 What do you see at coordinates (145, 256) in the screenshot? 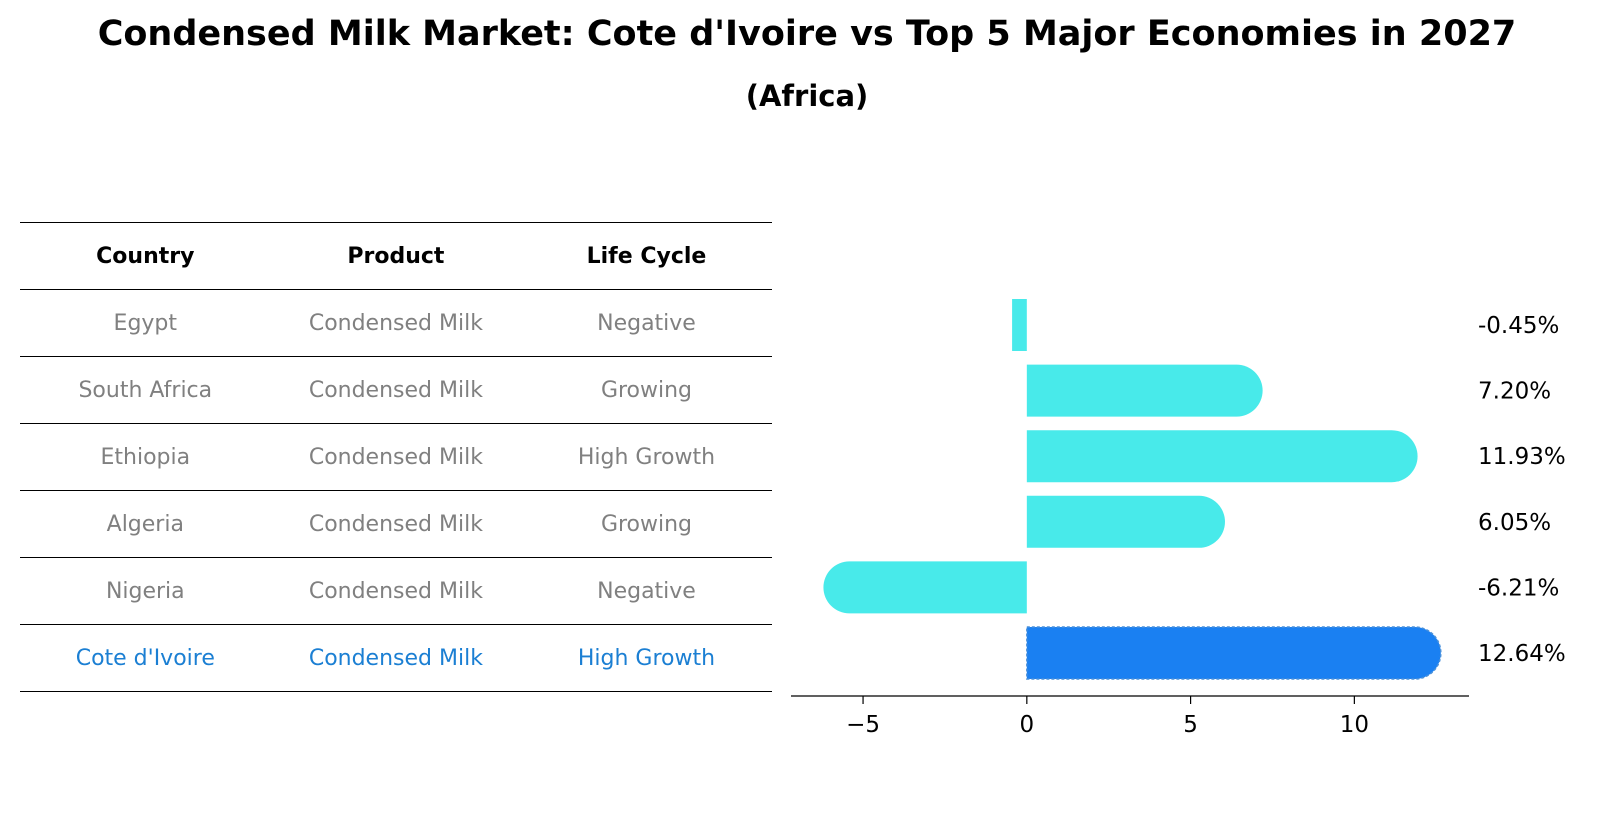
I see `header-country: Country` at bounding box center [145, 256].